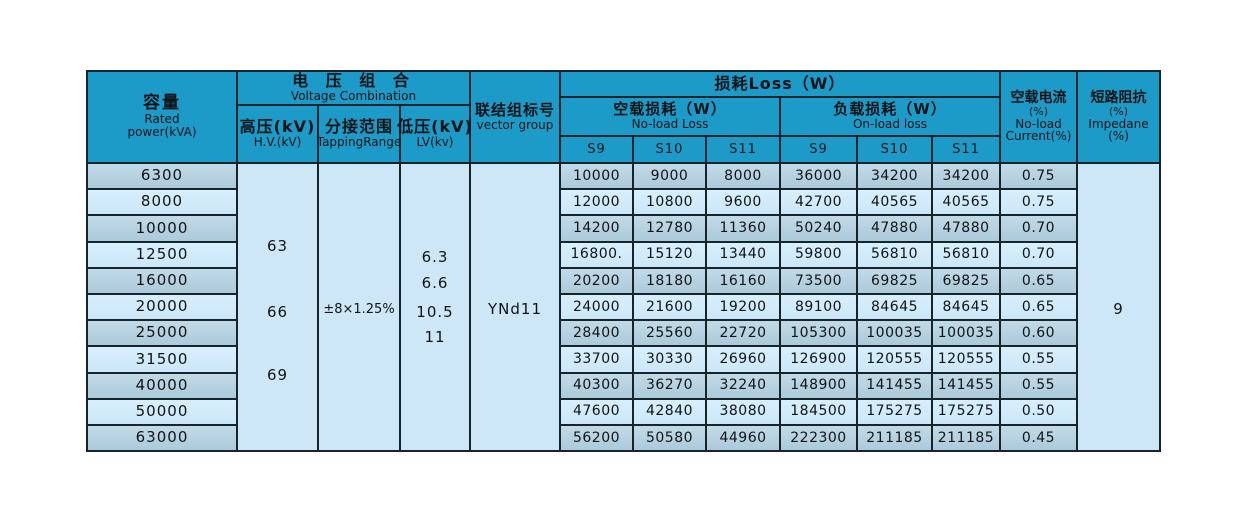 Image resolution: width=1247 pixels, height=522 pixels. What do you see at coordinates (277, 246) in the screenshot?
I see `hv-value: 63` at bounding box center [277, 246].